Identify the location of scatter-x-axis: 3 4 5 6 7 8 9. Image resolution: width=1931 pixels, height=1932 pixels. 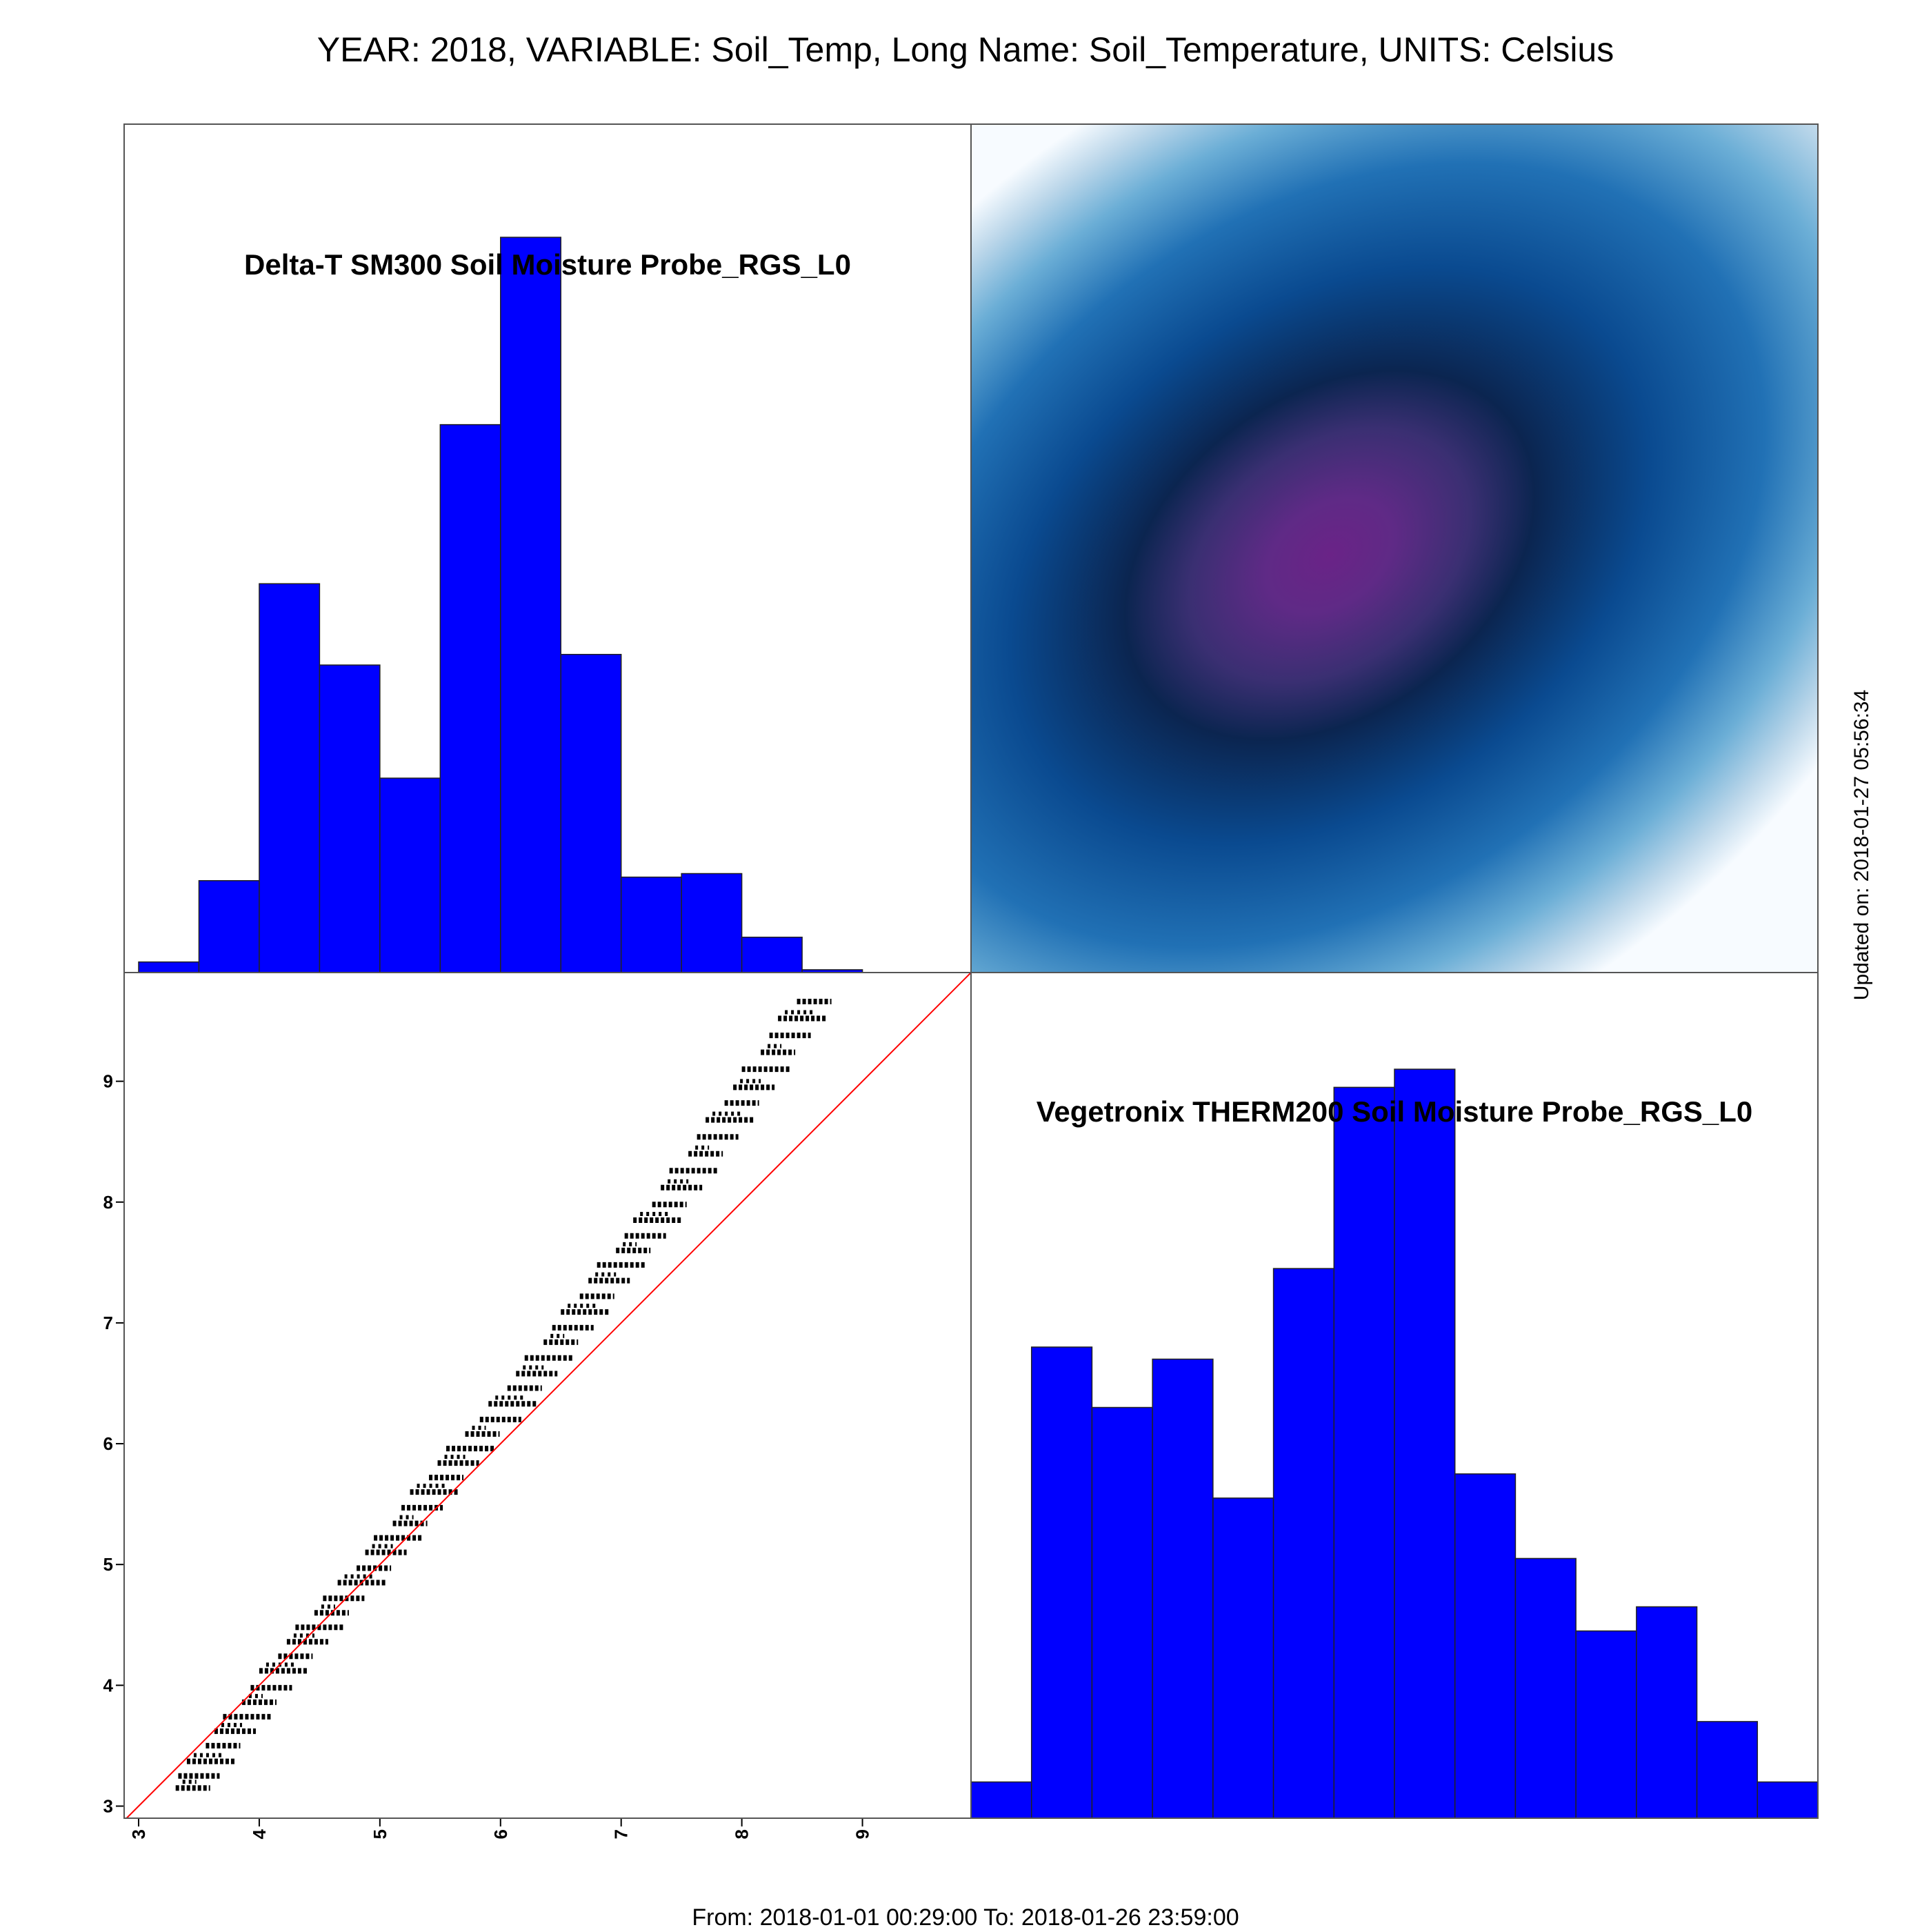
(500, 1829).